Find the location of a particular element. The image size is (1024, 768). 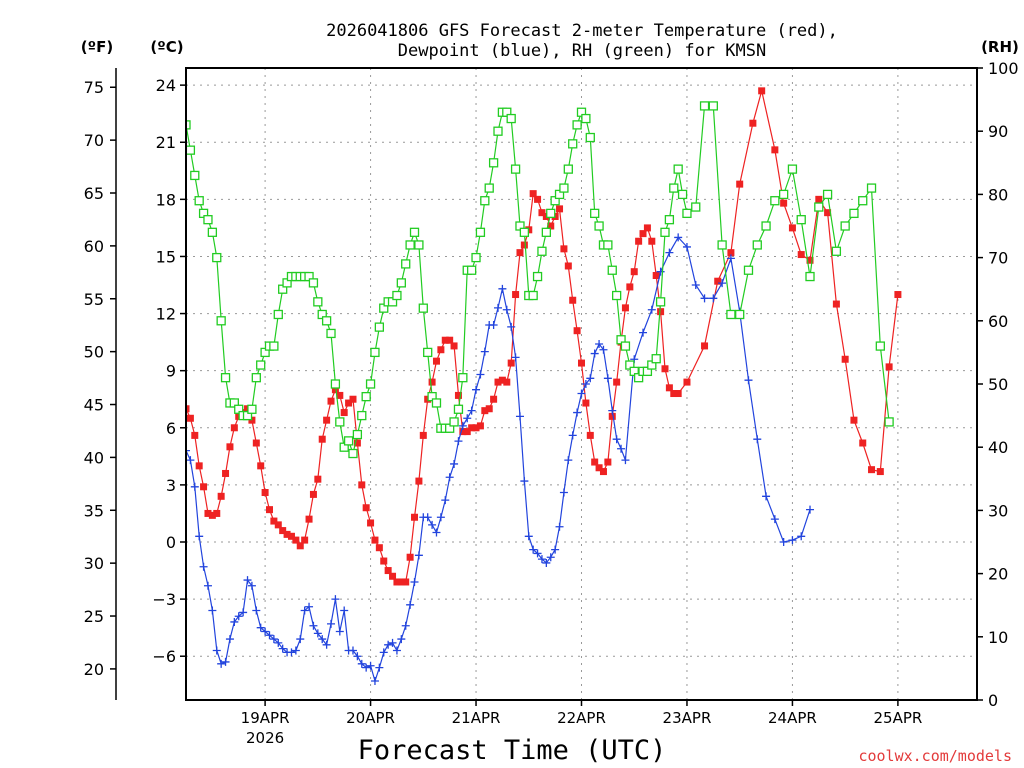

rh-tick-label: 100 is located at coordinates (1003, 68).